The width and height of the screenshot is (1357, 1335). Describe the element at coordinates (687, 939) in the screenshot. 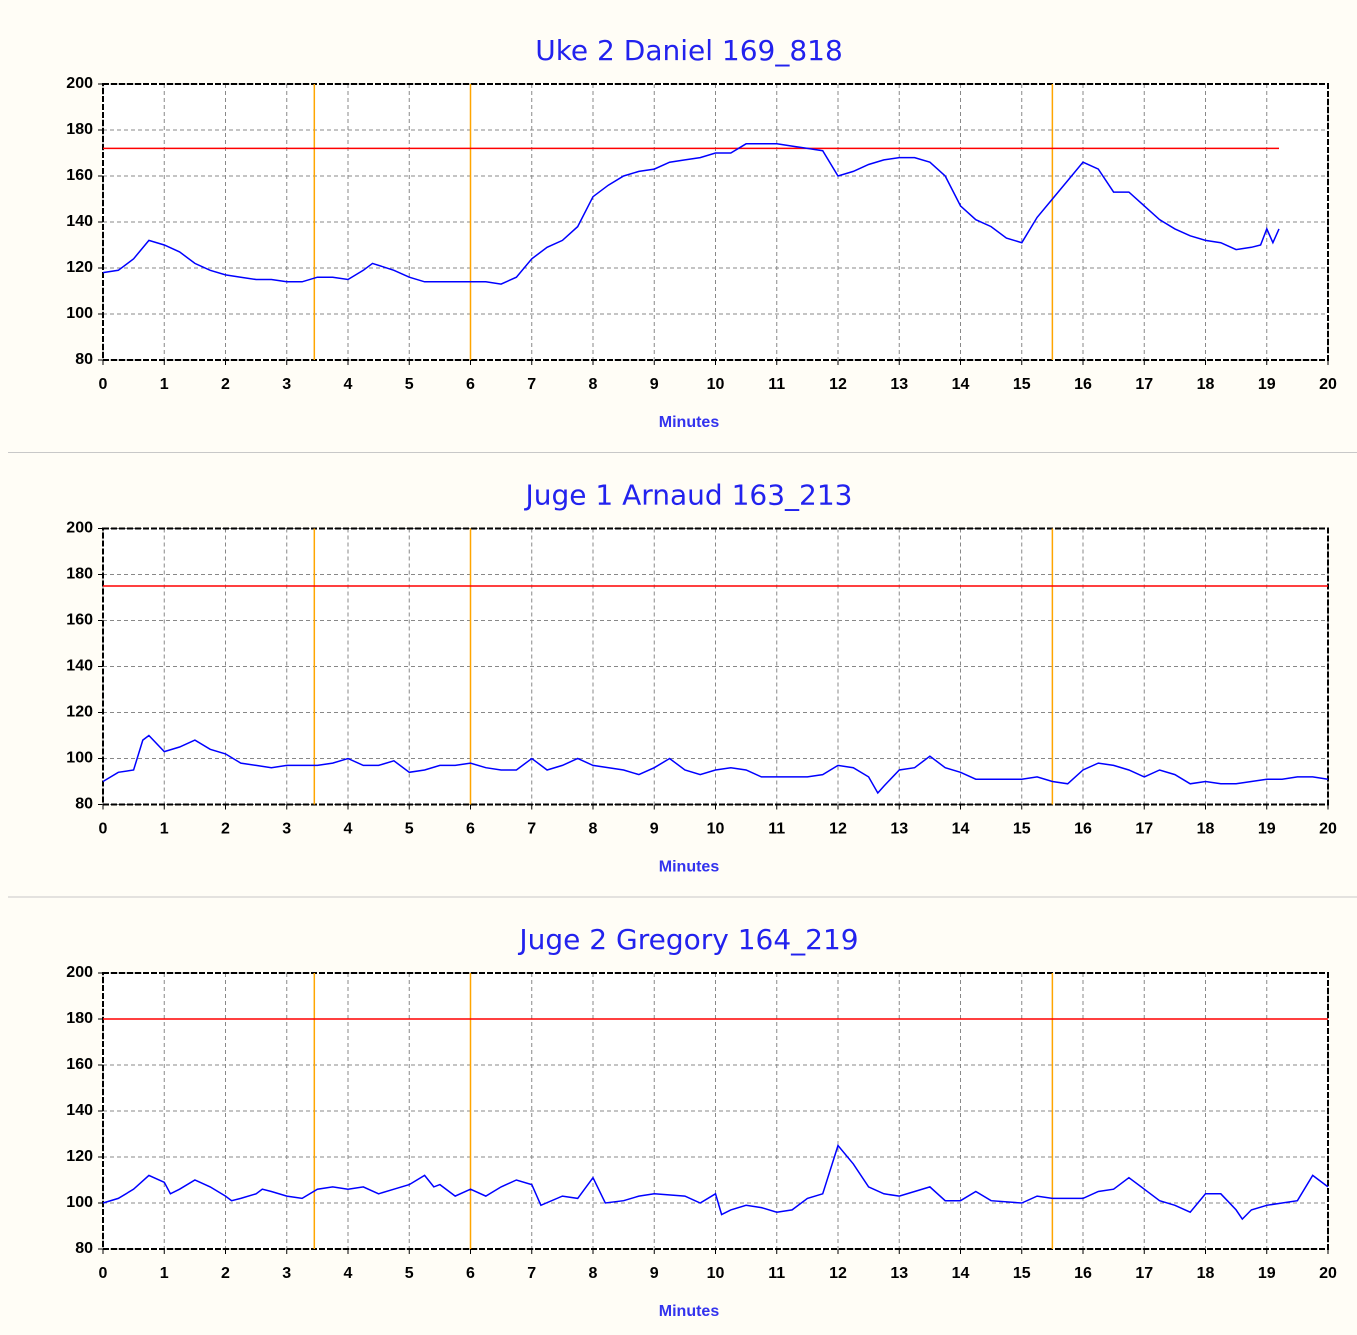

I see `chart-title: Juge 2 Gregory 164_219` at that location.